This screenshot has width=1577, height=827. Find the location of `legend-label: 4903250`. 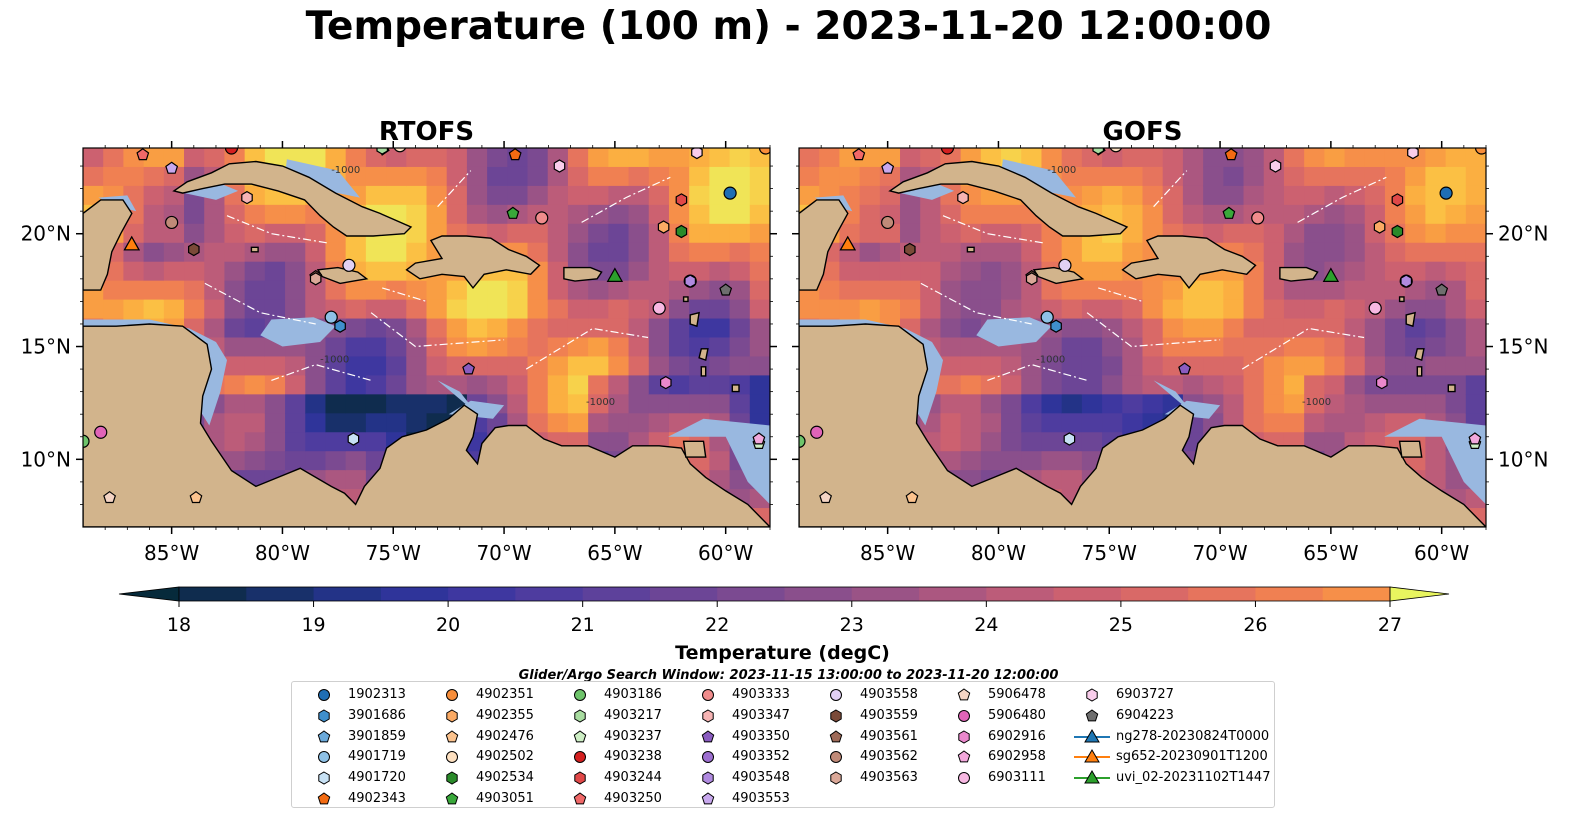

legend-label: 4903250 is located at coordinates (633, 798).